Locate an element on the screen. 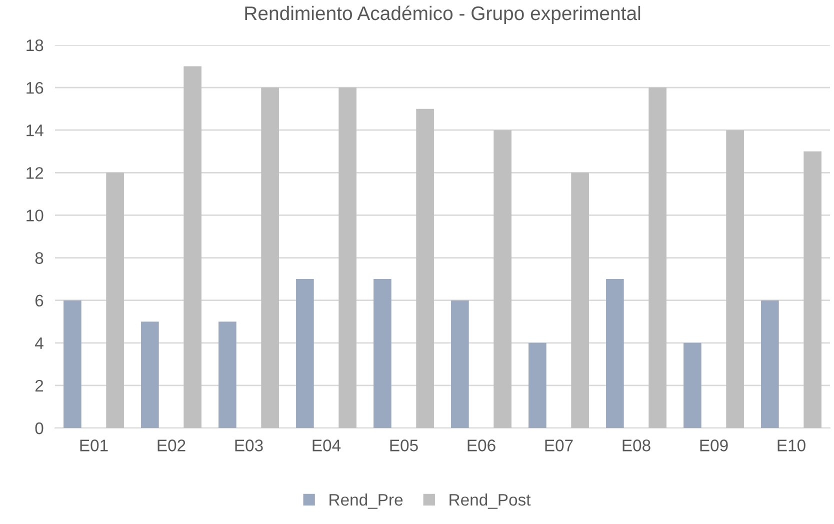 Image resolution: width=834 pixels, height=524 pixels. y-tick-label: 6 is located at coordinates (39, 300).